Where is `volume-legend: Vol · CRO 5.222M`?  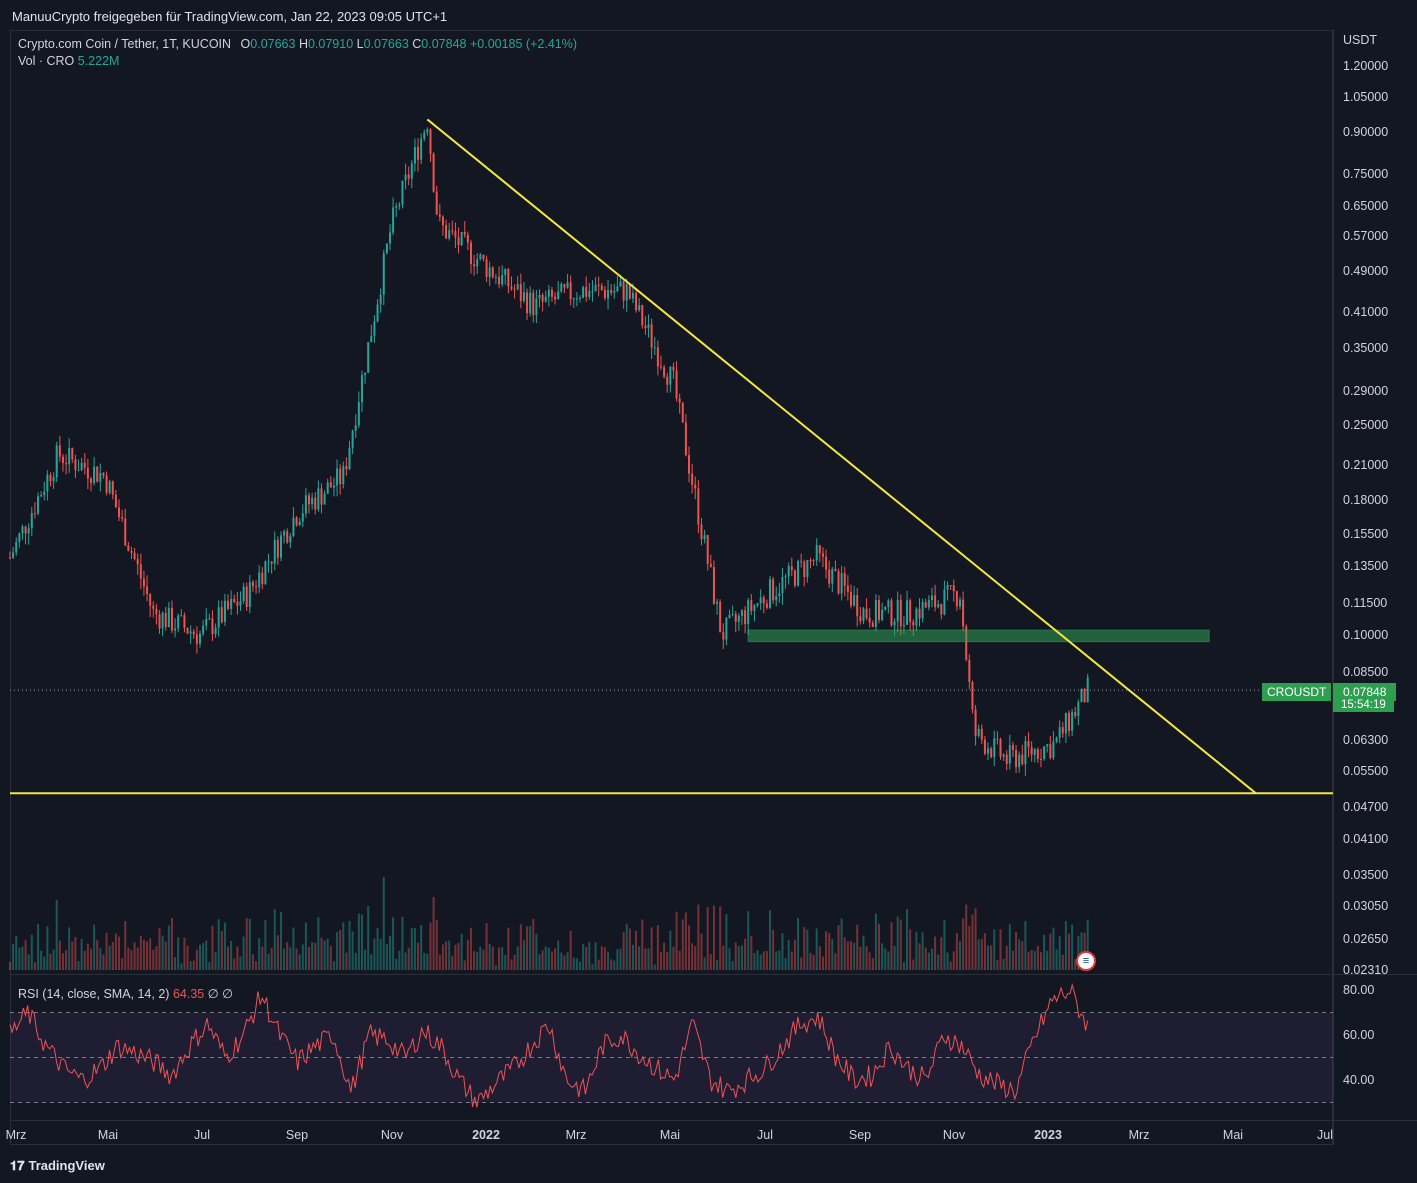 volume-legend: Vol · CRO 5.222M is located at coordinates (68, 61).